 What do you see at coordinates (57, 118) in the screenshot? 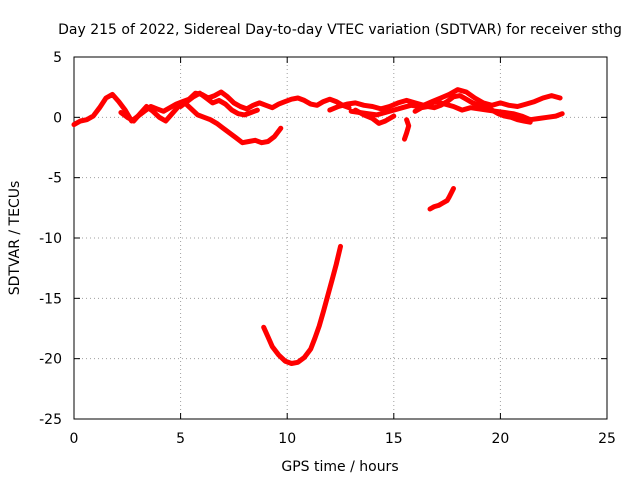
I see `y-tick-label: 0` at bounding box center [57, 118].